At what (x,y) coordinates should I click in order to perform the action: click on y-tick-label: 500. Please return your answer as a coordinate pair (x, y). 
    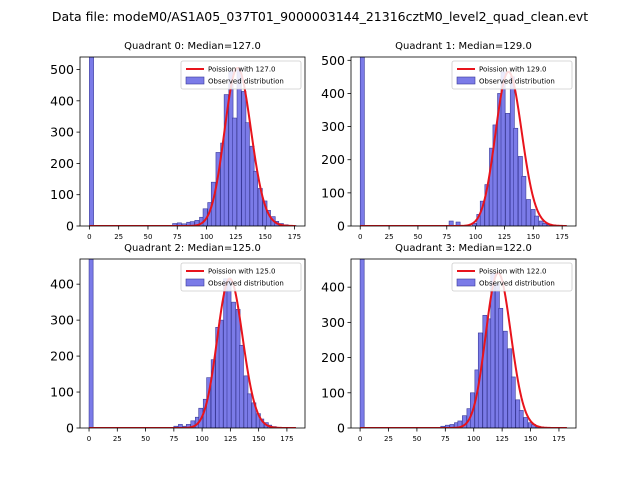
    Looking at the image, I should click on (62, 69).